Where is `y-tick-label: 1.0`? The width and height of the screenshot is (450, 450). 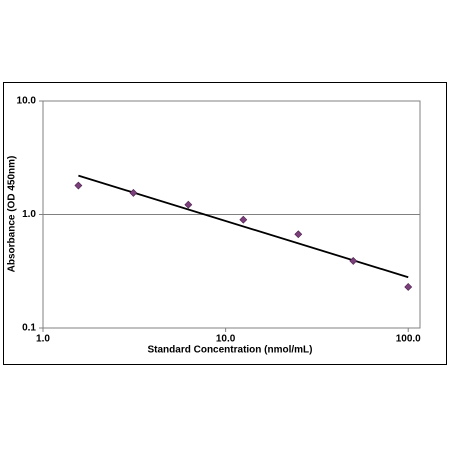 y-tick-label: 1.0 is located at coordinates (29, 214).